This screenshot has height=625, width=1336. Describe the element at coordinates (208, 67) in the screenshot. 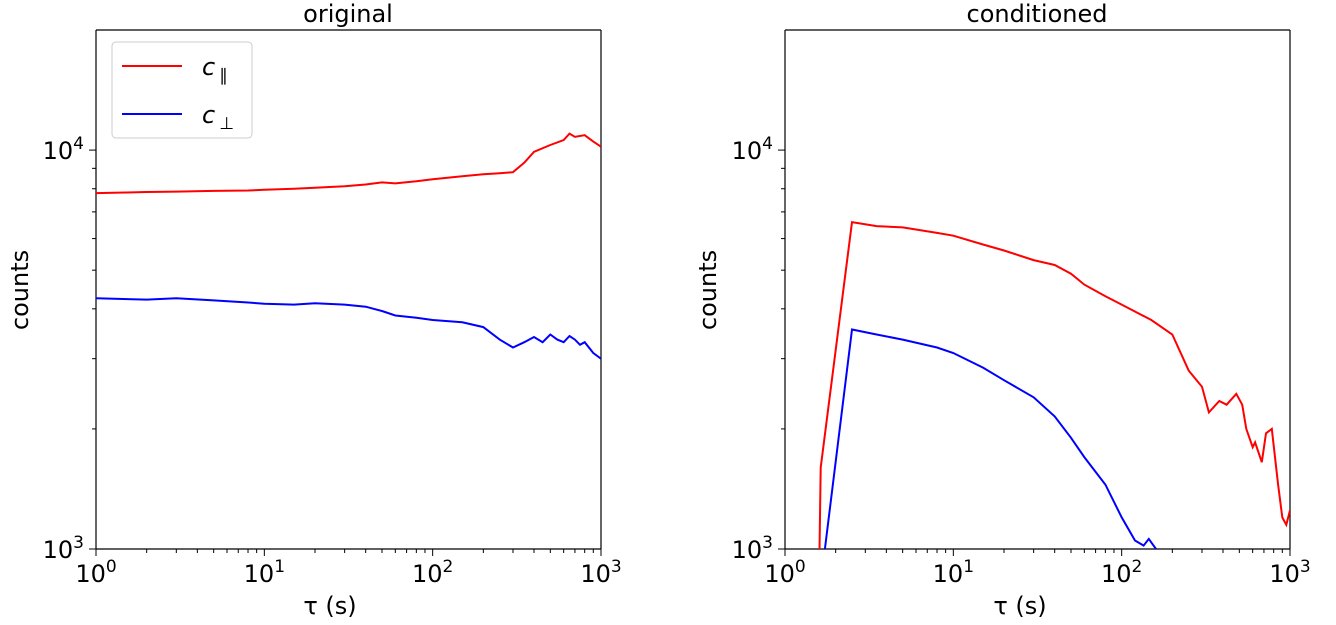

I see `legend-label-parallel-main: c` at that location.